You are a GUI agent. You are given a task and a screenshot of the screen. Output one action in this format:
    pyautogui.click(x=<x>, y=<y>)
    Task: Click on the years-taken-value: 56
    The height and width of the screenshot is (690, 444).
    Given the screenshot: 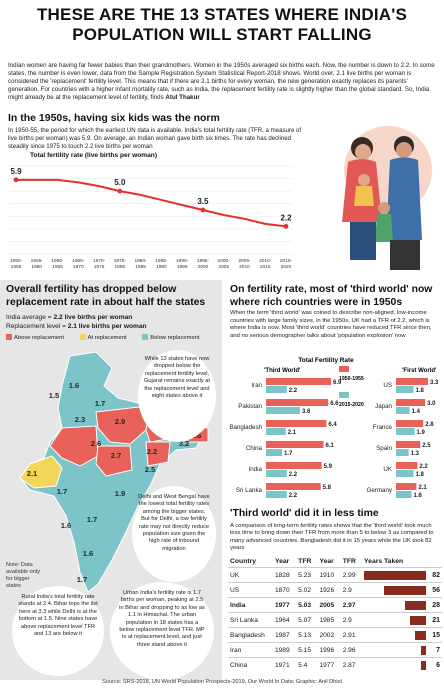 What is the action you would take?
    pyautogui.click(x=436, y=590)
    